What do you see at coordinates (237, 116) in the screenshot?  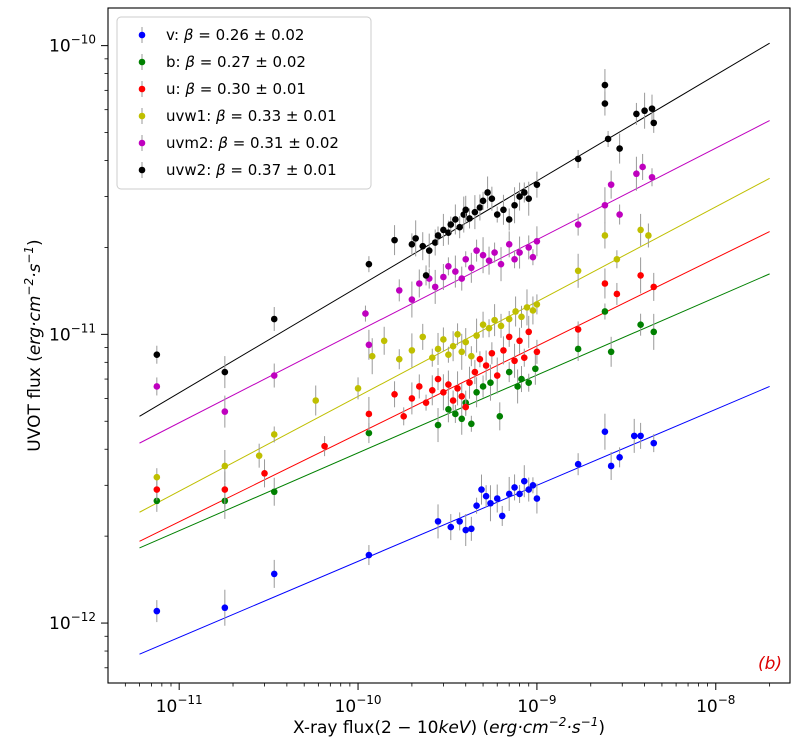 I see `legend-entry-uvw1: uvw1: β = 0.33 ± 0.01` at bounding box center [237, 116].